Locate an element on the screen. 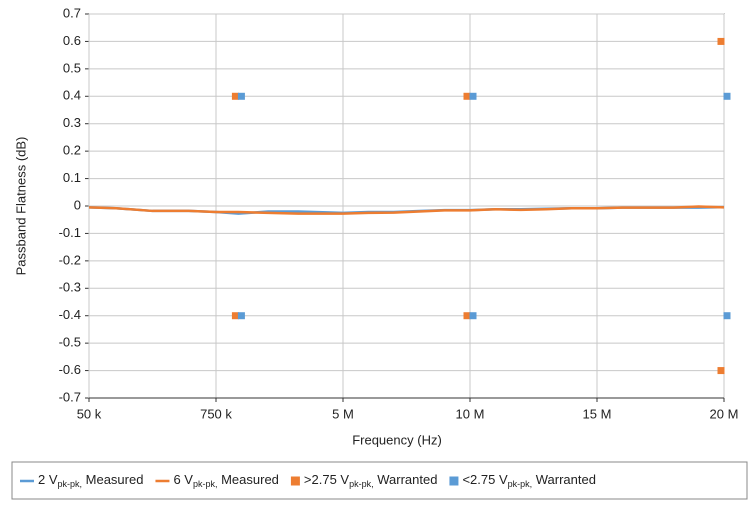  y-tick-label: -0.5 is located at coordinates (70, 342).